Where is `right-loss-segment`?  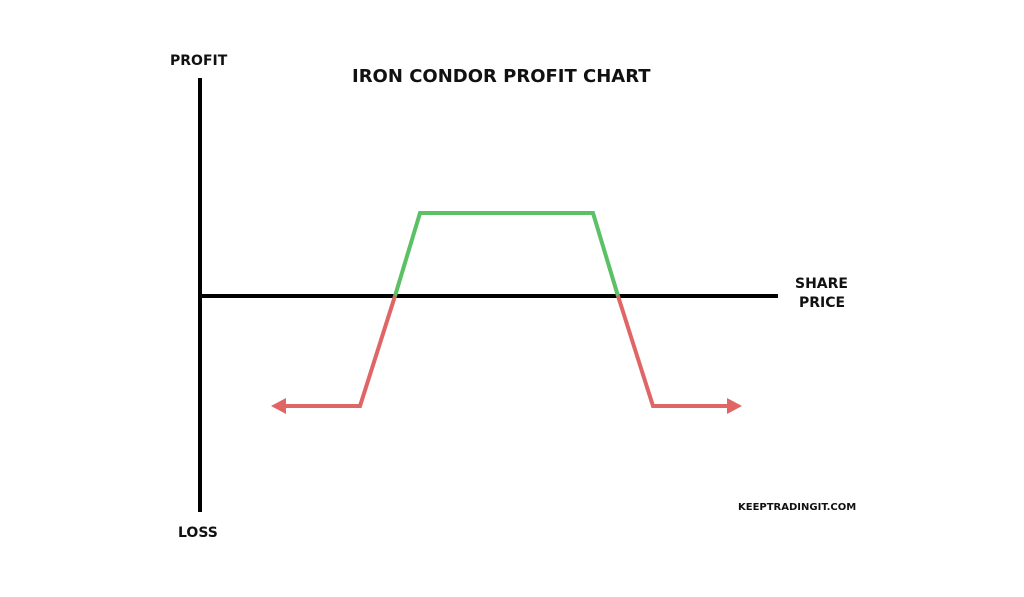
right-loss-segment is located at coordinates (672, 351).